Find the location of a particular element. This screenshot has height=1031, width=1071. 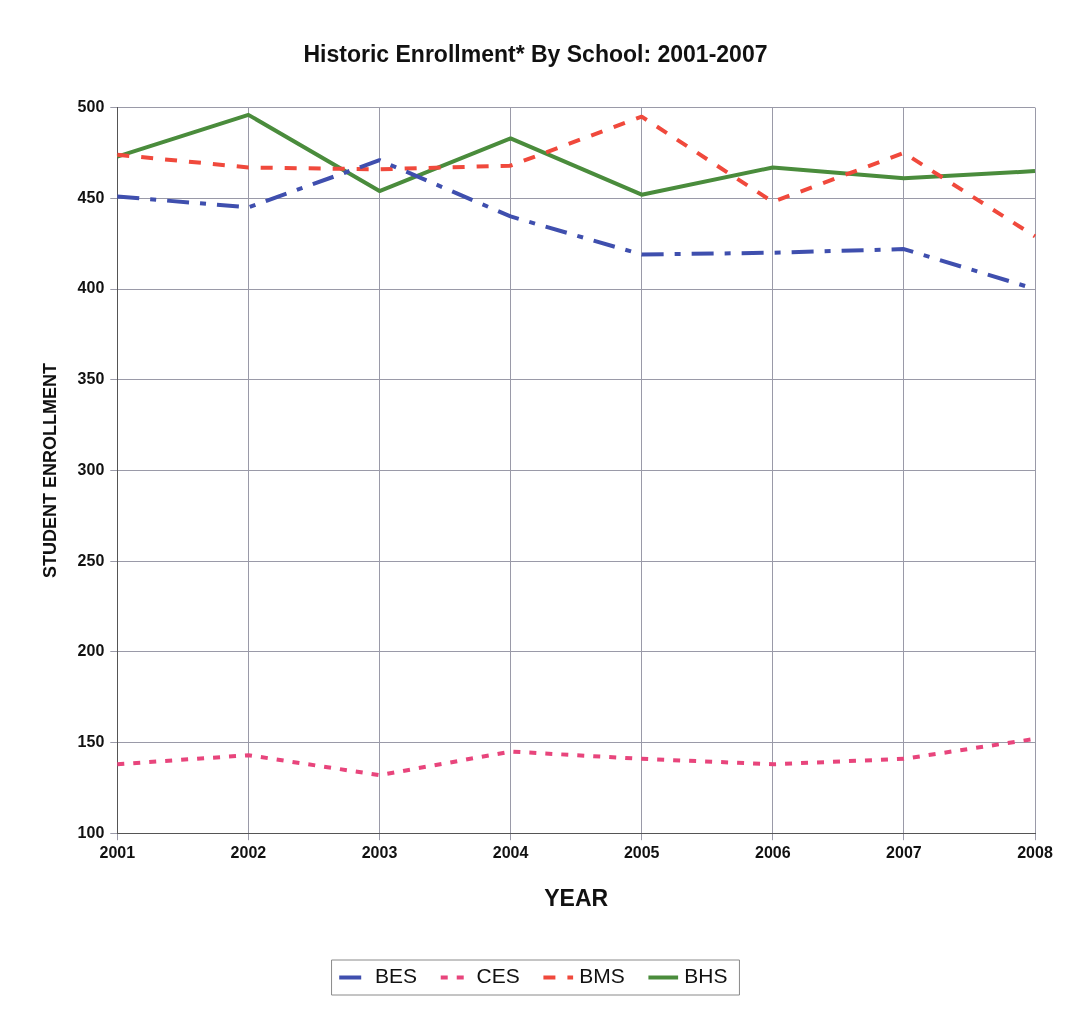

x-tick-label: 2007 is located at coordinates (904, 853).